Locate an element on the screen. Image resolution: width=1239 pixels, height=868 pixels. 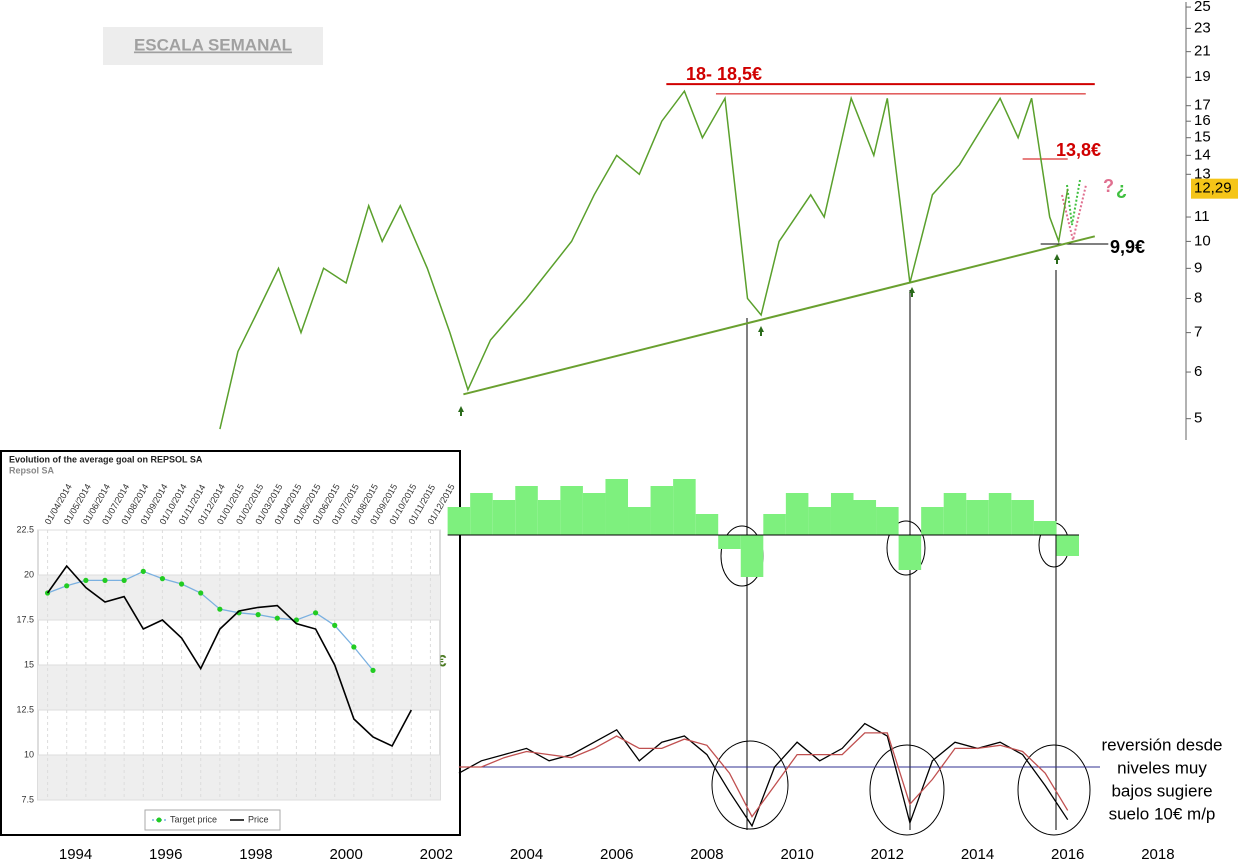
note-line: niveles muy is located at coordinates (1162, 767).